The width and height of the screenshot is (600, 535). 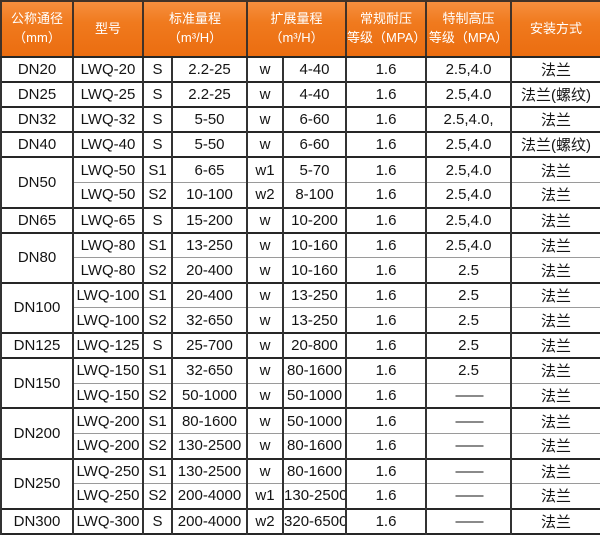 What do you see at coordinates (37, 182) in the screenshot?
I see `cell-nominal-diameter: DN50` at bounding box center [37, 182].